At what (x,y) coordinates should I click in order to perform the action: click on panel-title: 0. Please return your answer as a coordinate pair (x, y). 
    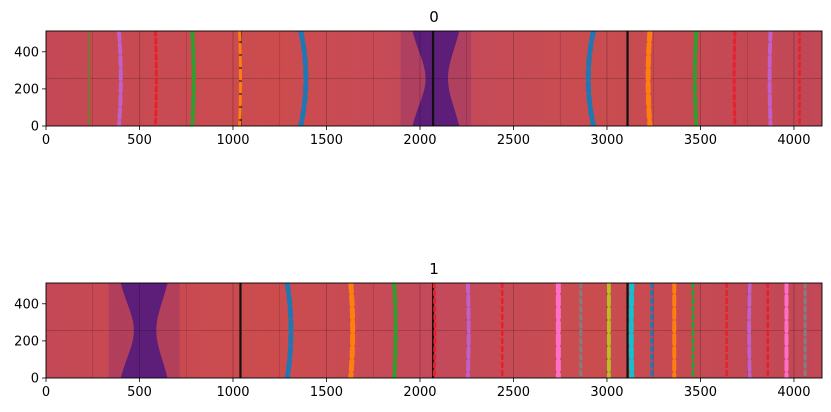
    Looking at the image, I should click on (434, 17).